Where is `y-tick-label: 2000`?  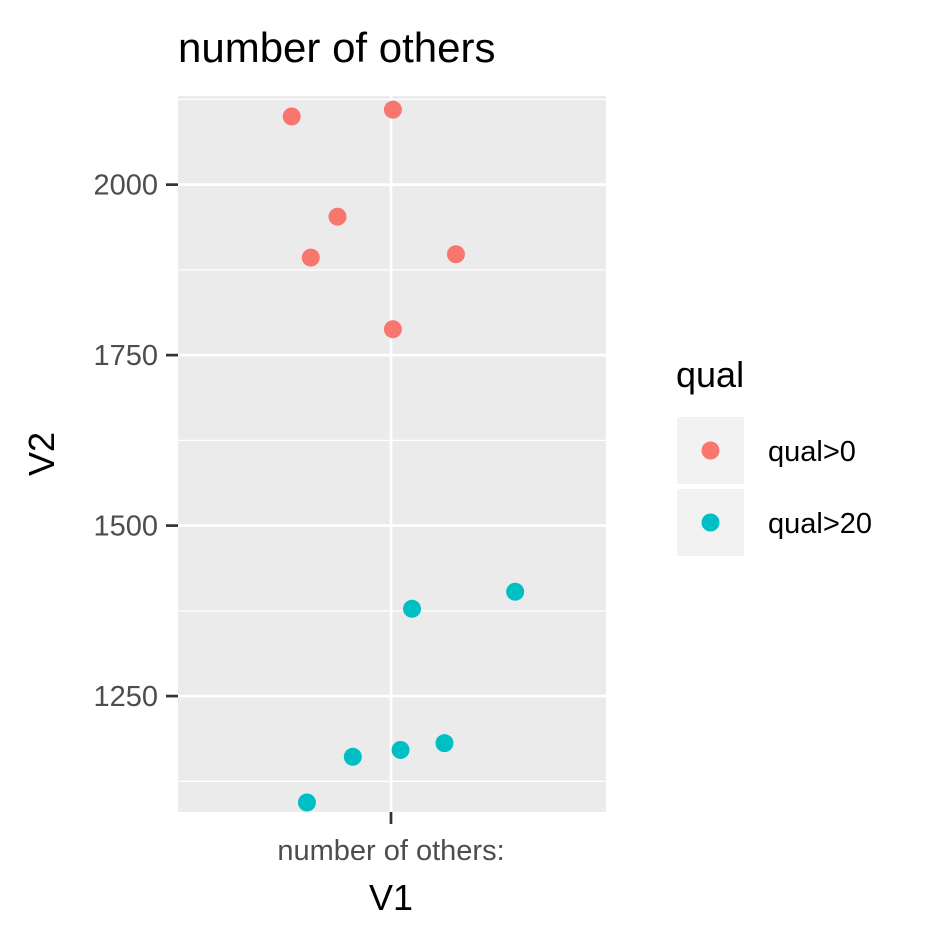 y-tick-label: 2000 is located at coordinates (125, 186).